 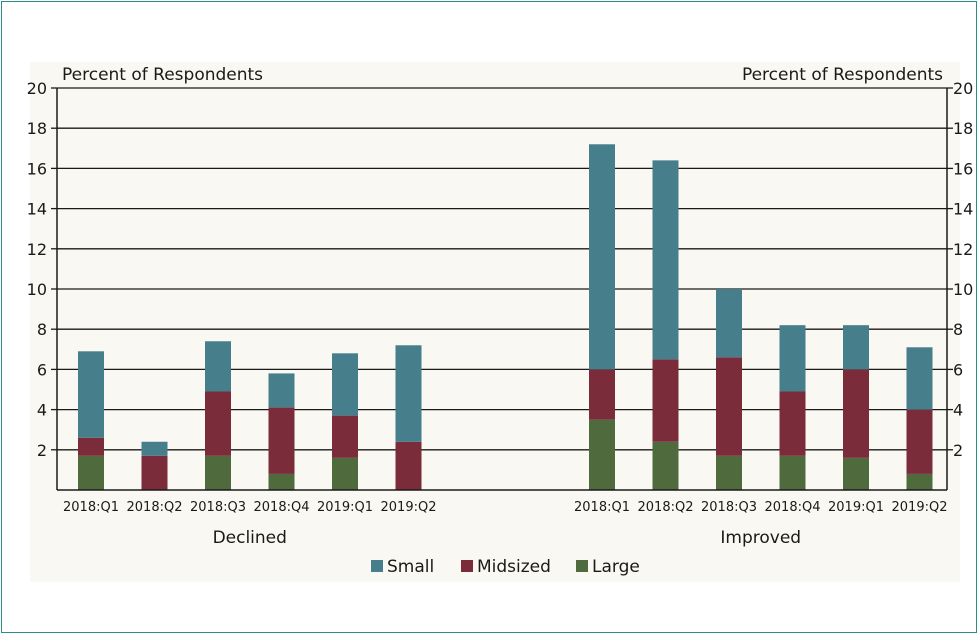 I want to click on legend: Small Midsized Large, so click(x=505, y=567).